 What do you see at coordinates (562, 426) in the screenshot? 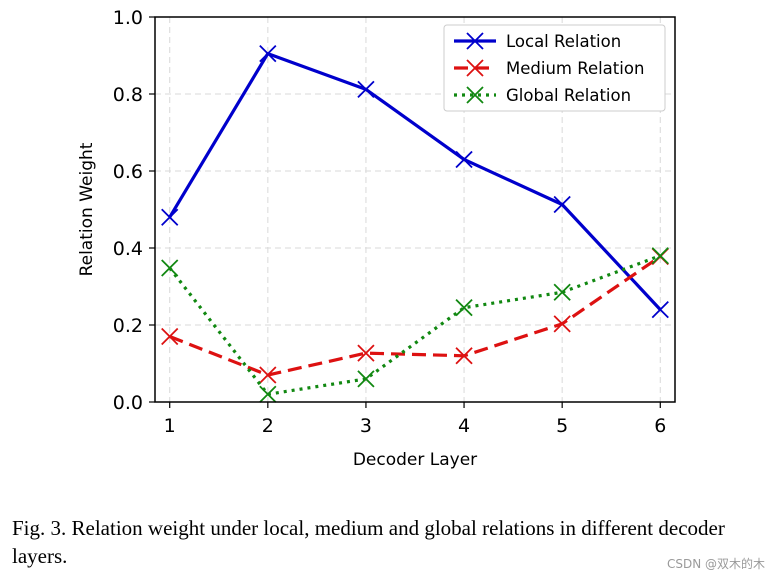
I see `x-tick-label: 5` at bounding box center [562, 426].